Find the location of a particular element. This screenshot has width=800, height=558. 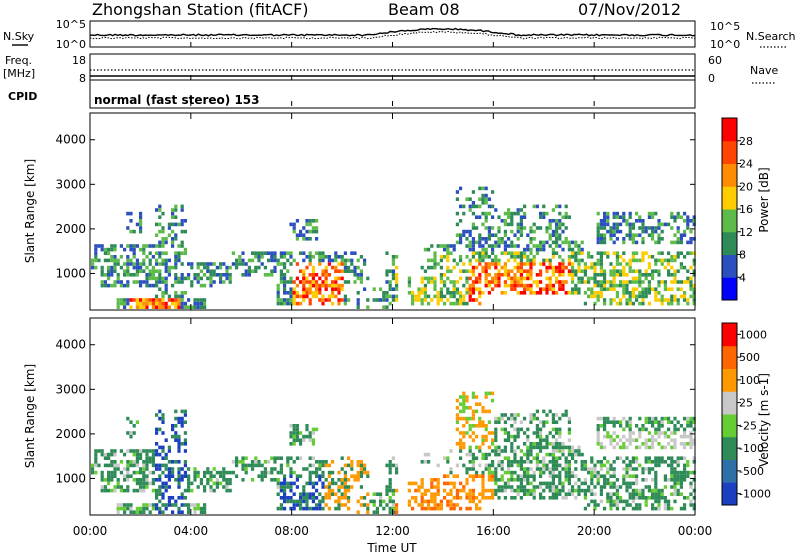

colorbar-tick-label: 24 is located at coordinates (746, 164).